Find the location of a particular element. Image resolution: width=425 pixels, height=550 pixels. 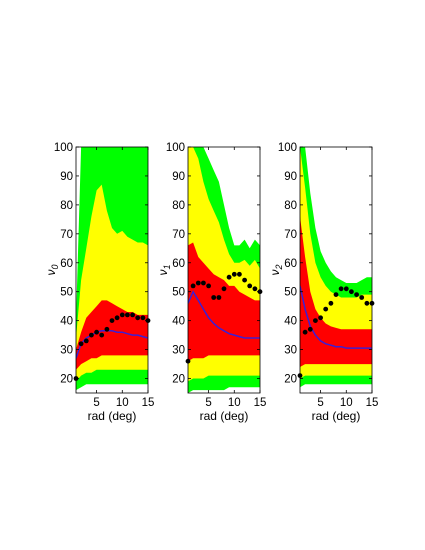

y-axis-subscript: 0 is located at coordinates (55, 266).